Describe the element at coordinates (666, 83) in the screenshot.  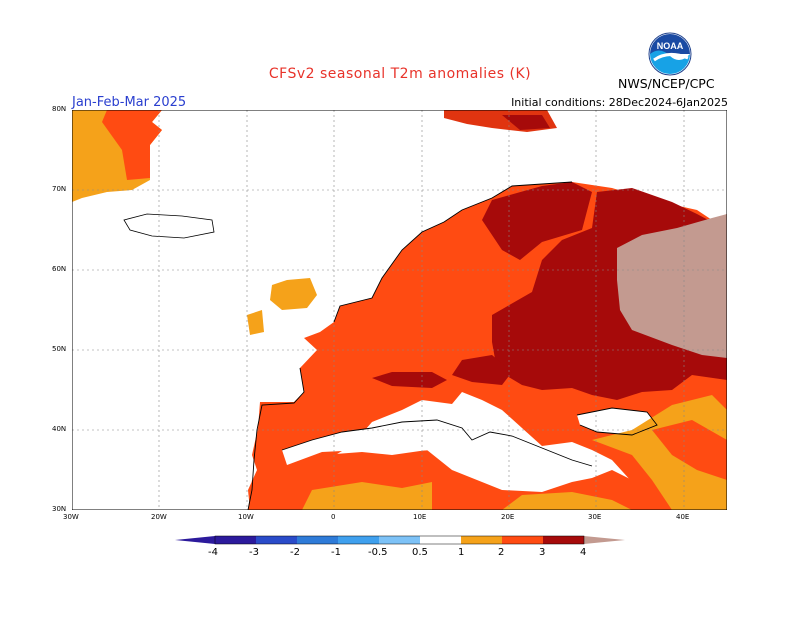
I see `agency-label: NWS/NCEP/CPC` at that location.